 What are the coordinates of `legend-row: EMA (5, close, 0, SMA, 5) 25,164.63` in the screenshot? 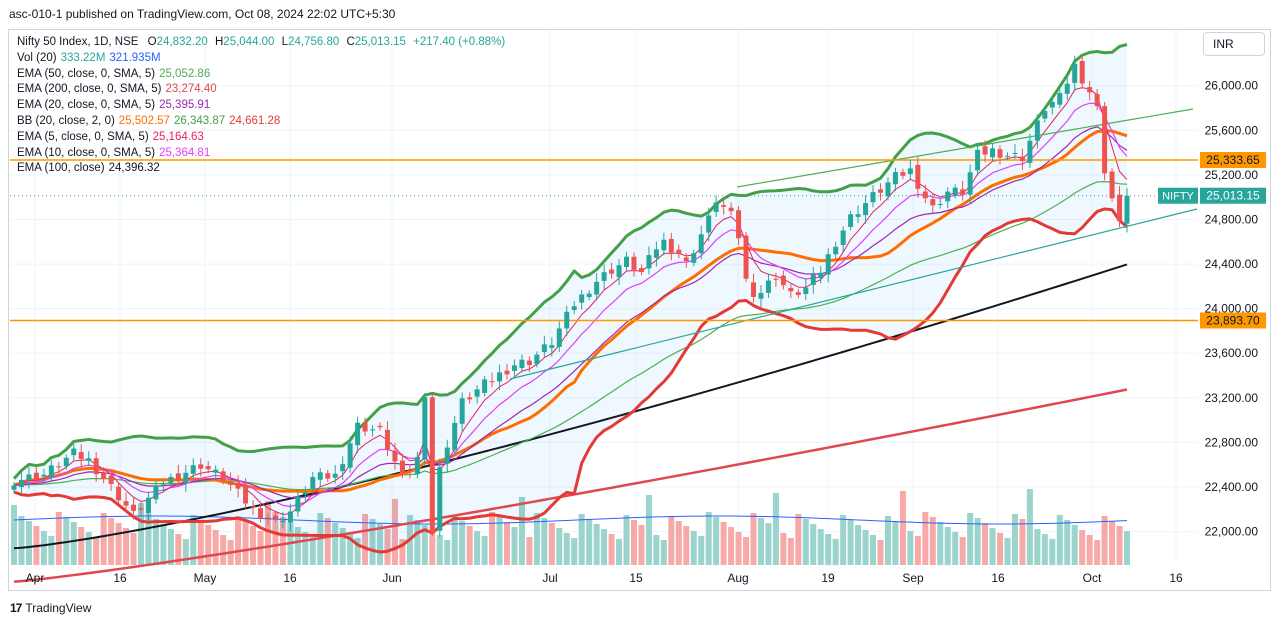 It's located at (261, 138).